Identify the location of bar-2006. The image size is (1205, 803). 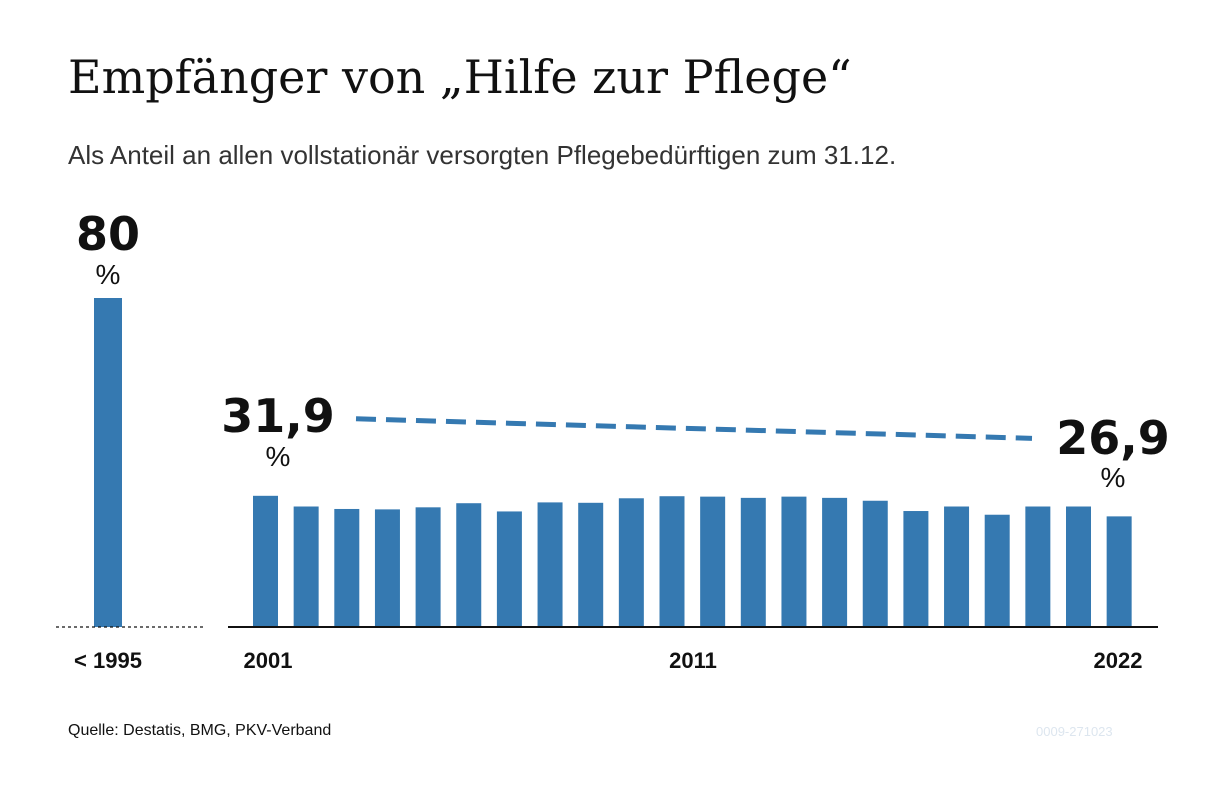
(469, 565).